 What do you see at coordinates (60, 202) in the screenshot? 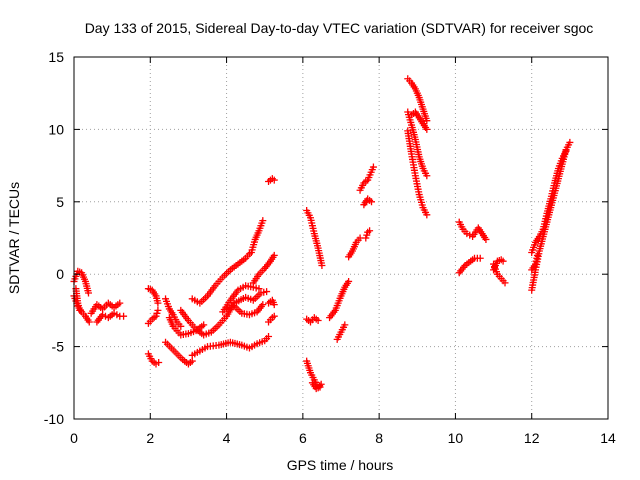
I see `y-tick-label: 5` at bounding box center [60, 202].